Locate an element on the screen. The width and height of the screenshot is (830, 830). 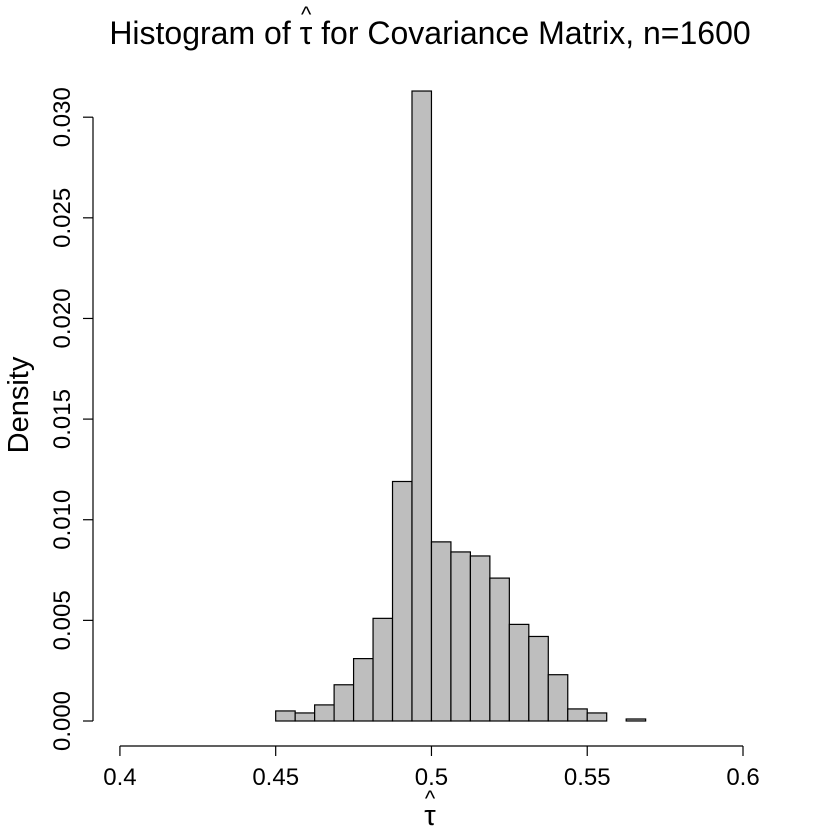
y-axis-label: Density is located at coordinates (19, 404).